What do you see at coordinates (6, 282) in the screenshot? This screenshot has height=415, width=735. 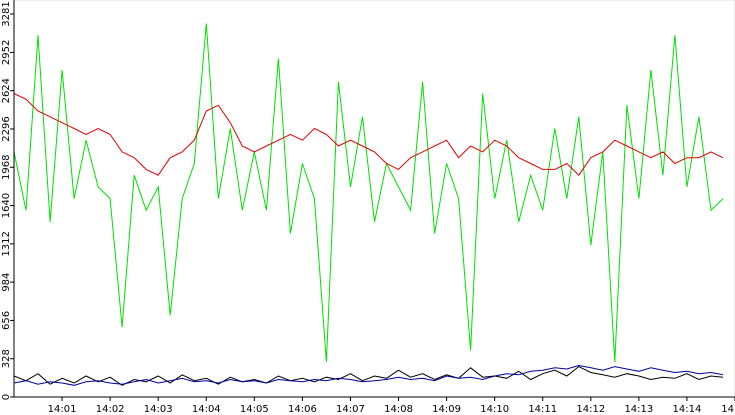 I see `y-tick-label: 984` at bounding box center [6, 282].